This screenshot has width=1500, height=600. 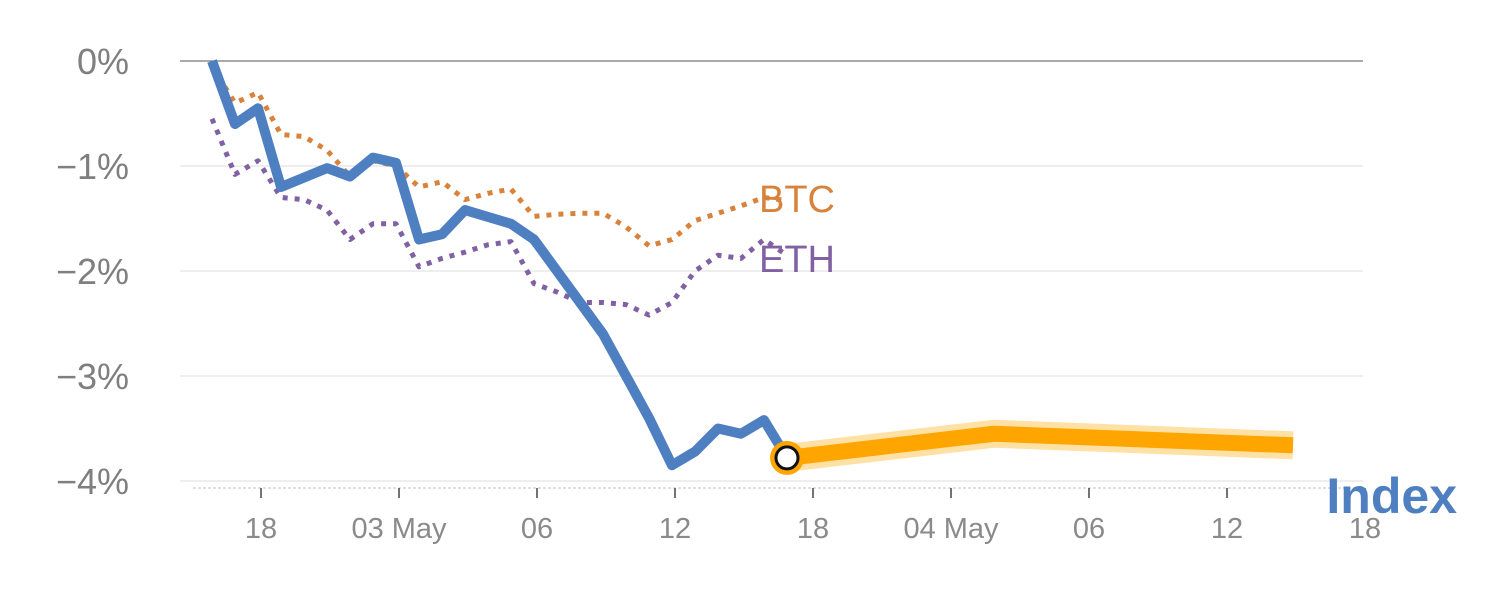 I want to click on btc-series-line, so click(x=498, y=156).